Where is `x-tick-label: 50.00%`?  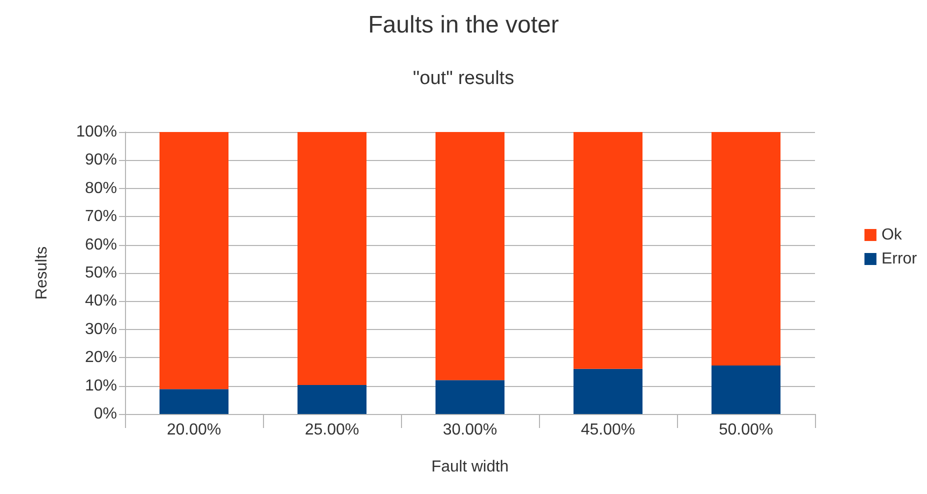 x-tick-label: 50.00% is located at coordinates (746, 430).